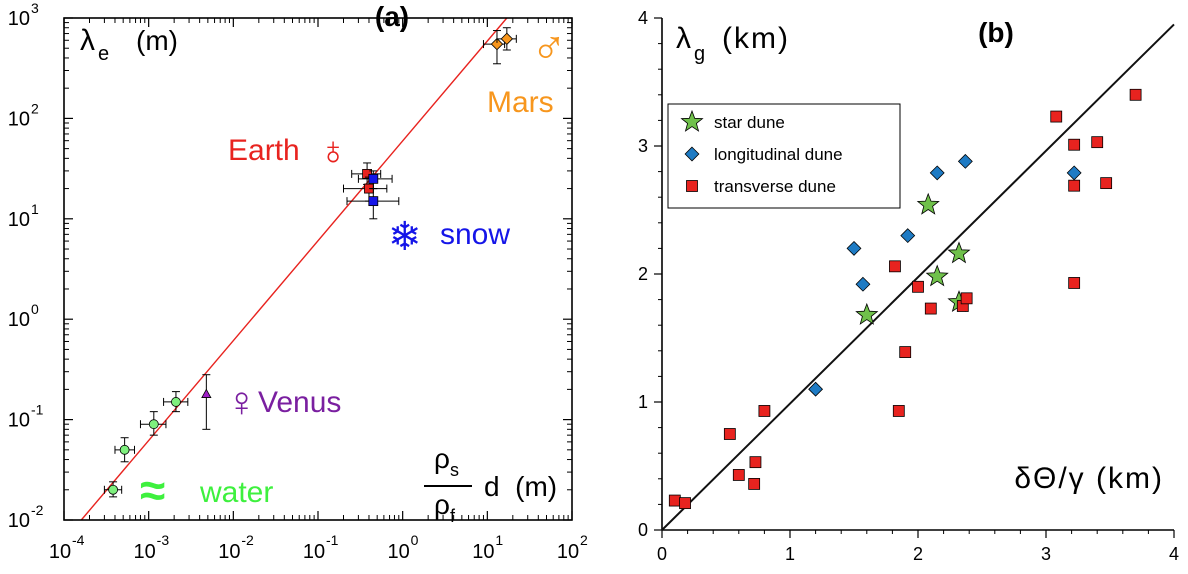  Describe the element at coordinates (475, 234) in the screenshot. I see `snow-text: snow` at that location.